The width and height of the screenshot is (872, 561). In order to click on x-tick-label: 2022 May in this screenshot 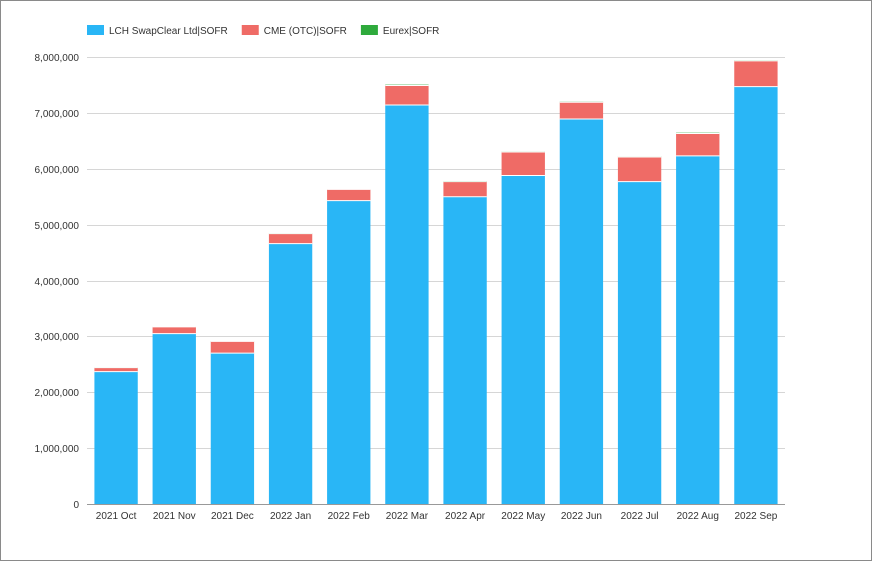, I will do `click(523, 516)`.